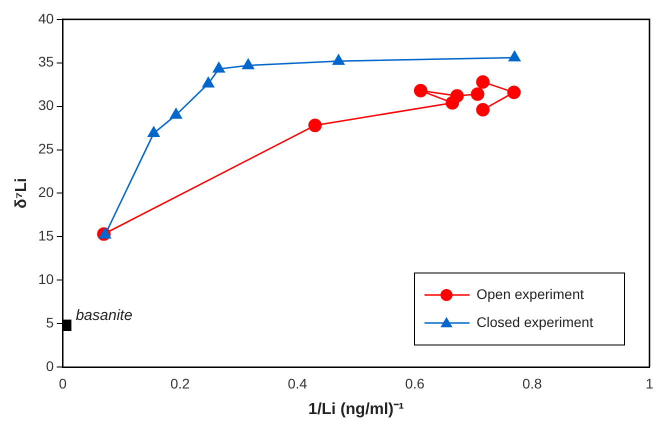  What do you see at coordinates (46, 105) in the screenshot?
I see `y-tick-label: 30` at bounding box center [46, 105].